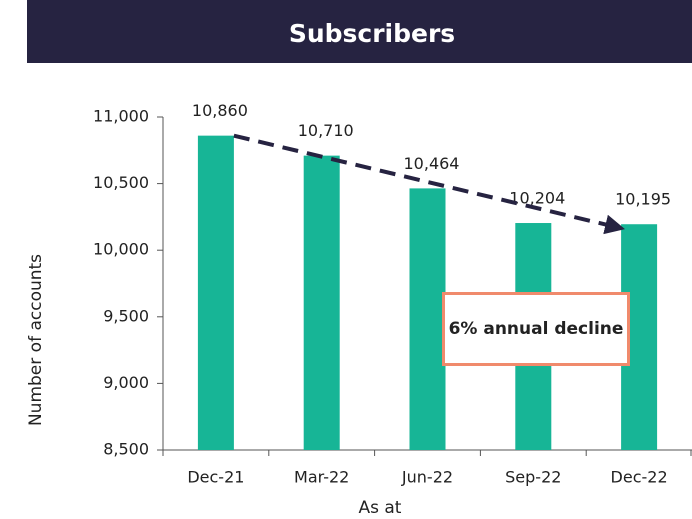 Image resolution: width=692 pixels, height=519 pixels. What do you see at coordinates (321, 477) in the screenshot?
I see `x-tick-label: Mar-22` at bounding box center [321, 477].